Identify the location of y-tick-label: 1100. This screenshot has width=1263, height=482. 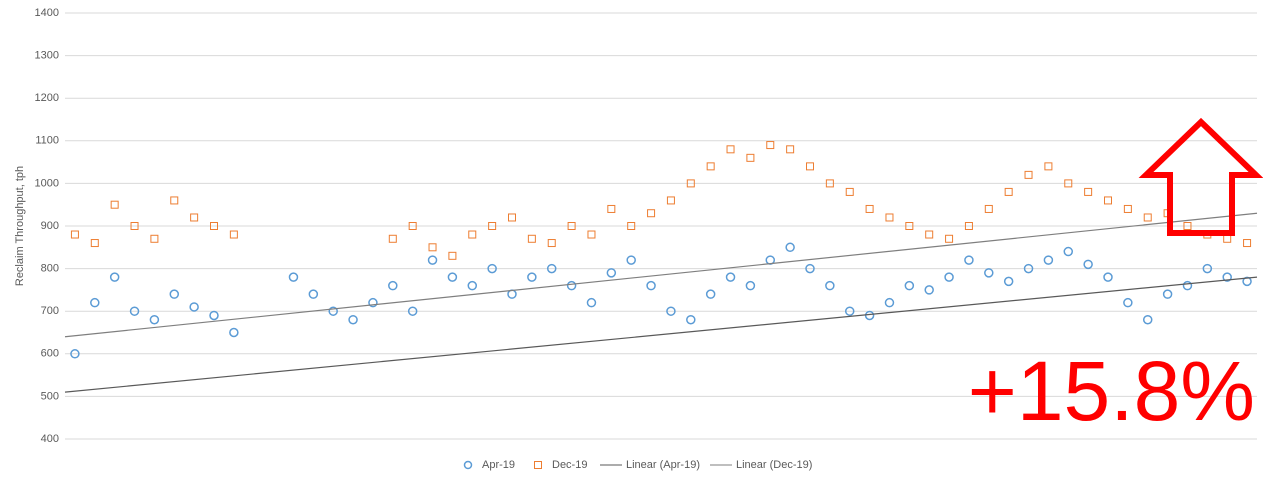
(47, 141).